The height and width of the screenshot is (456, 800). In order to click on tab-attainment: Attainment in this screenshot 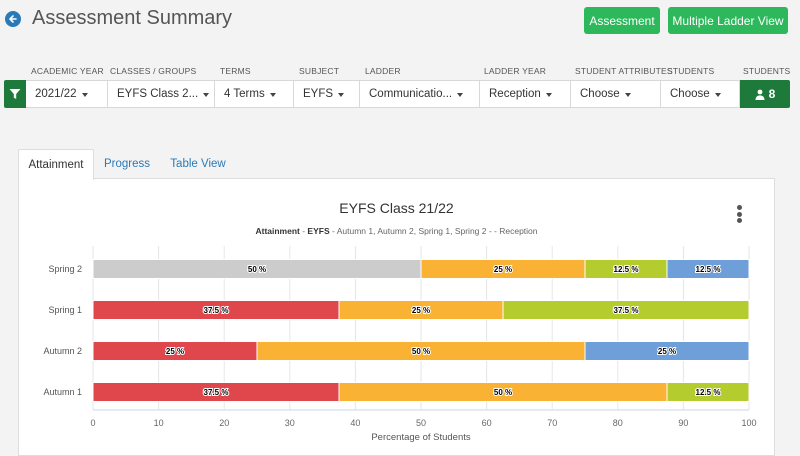, I will do `click(56, 164)`.